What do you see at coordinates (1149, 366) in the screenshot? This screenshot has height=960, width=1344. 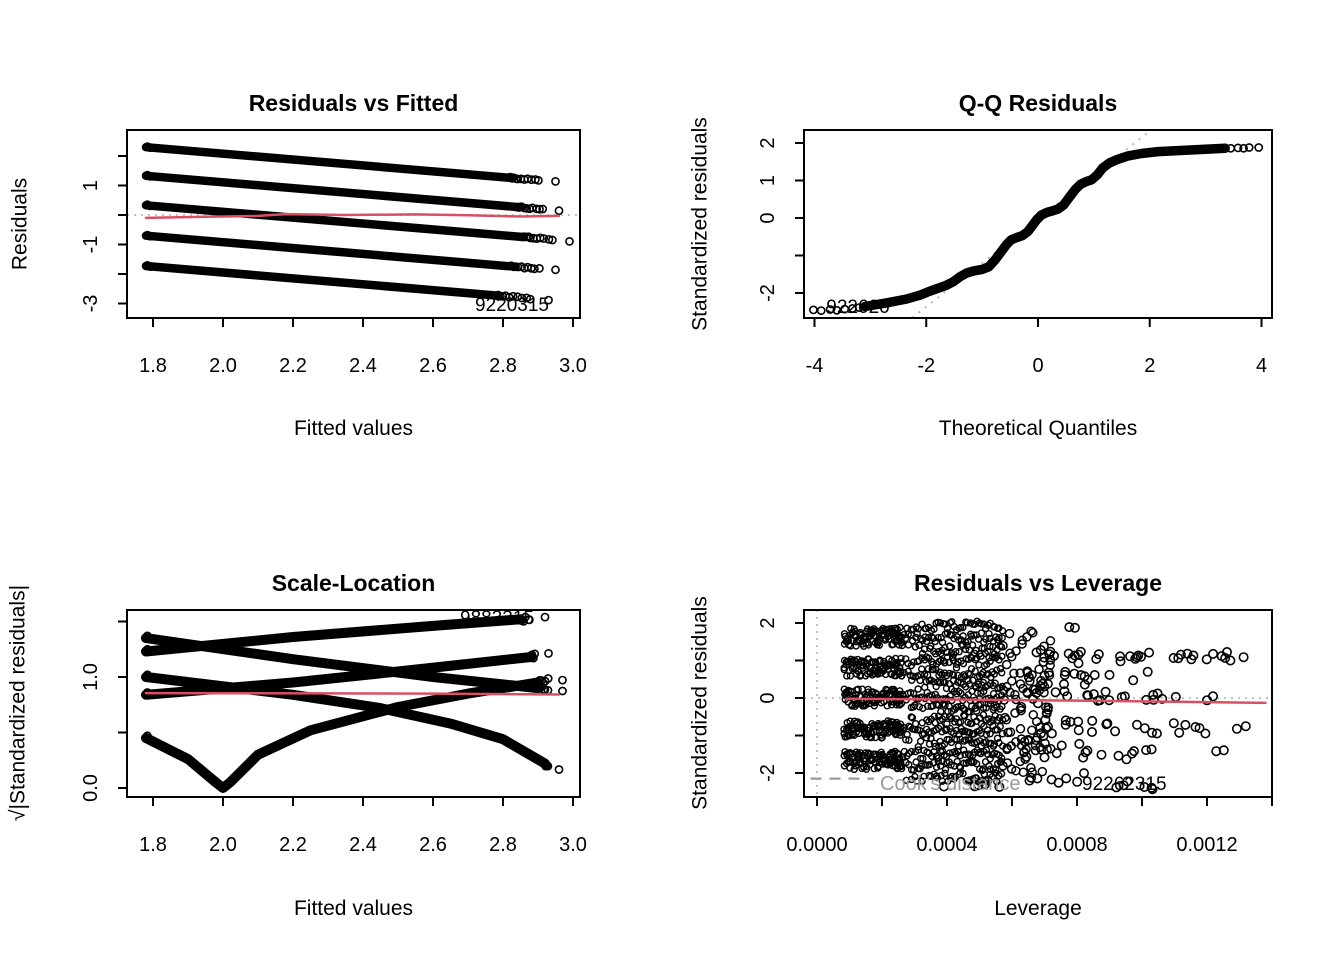 I see `x-tick-label: 2` at bounding box center [1149, 366].